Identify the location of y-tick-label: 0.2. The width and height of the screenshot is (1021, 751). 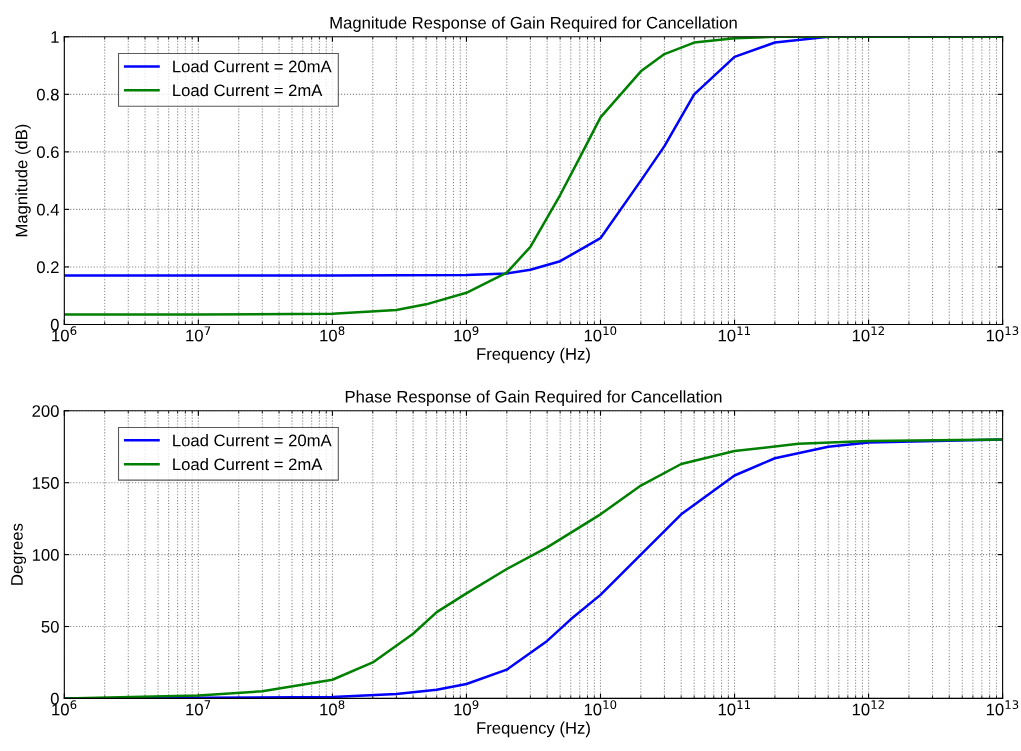
(47, 267).